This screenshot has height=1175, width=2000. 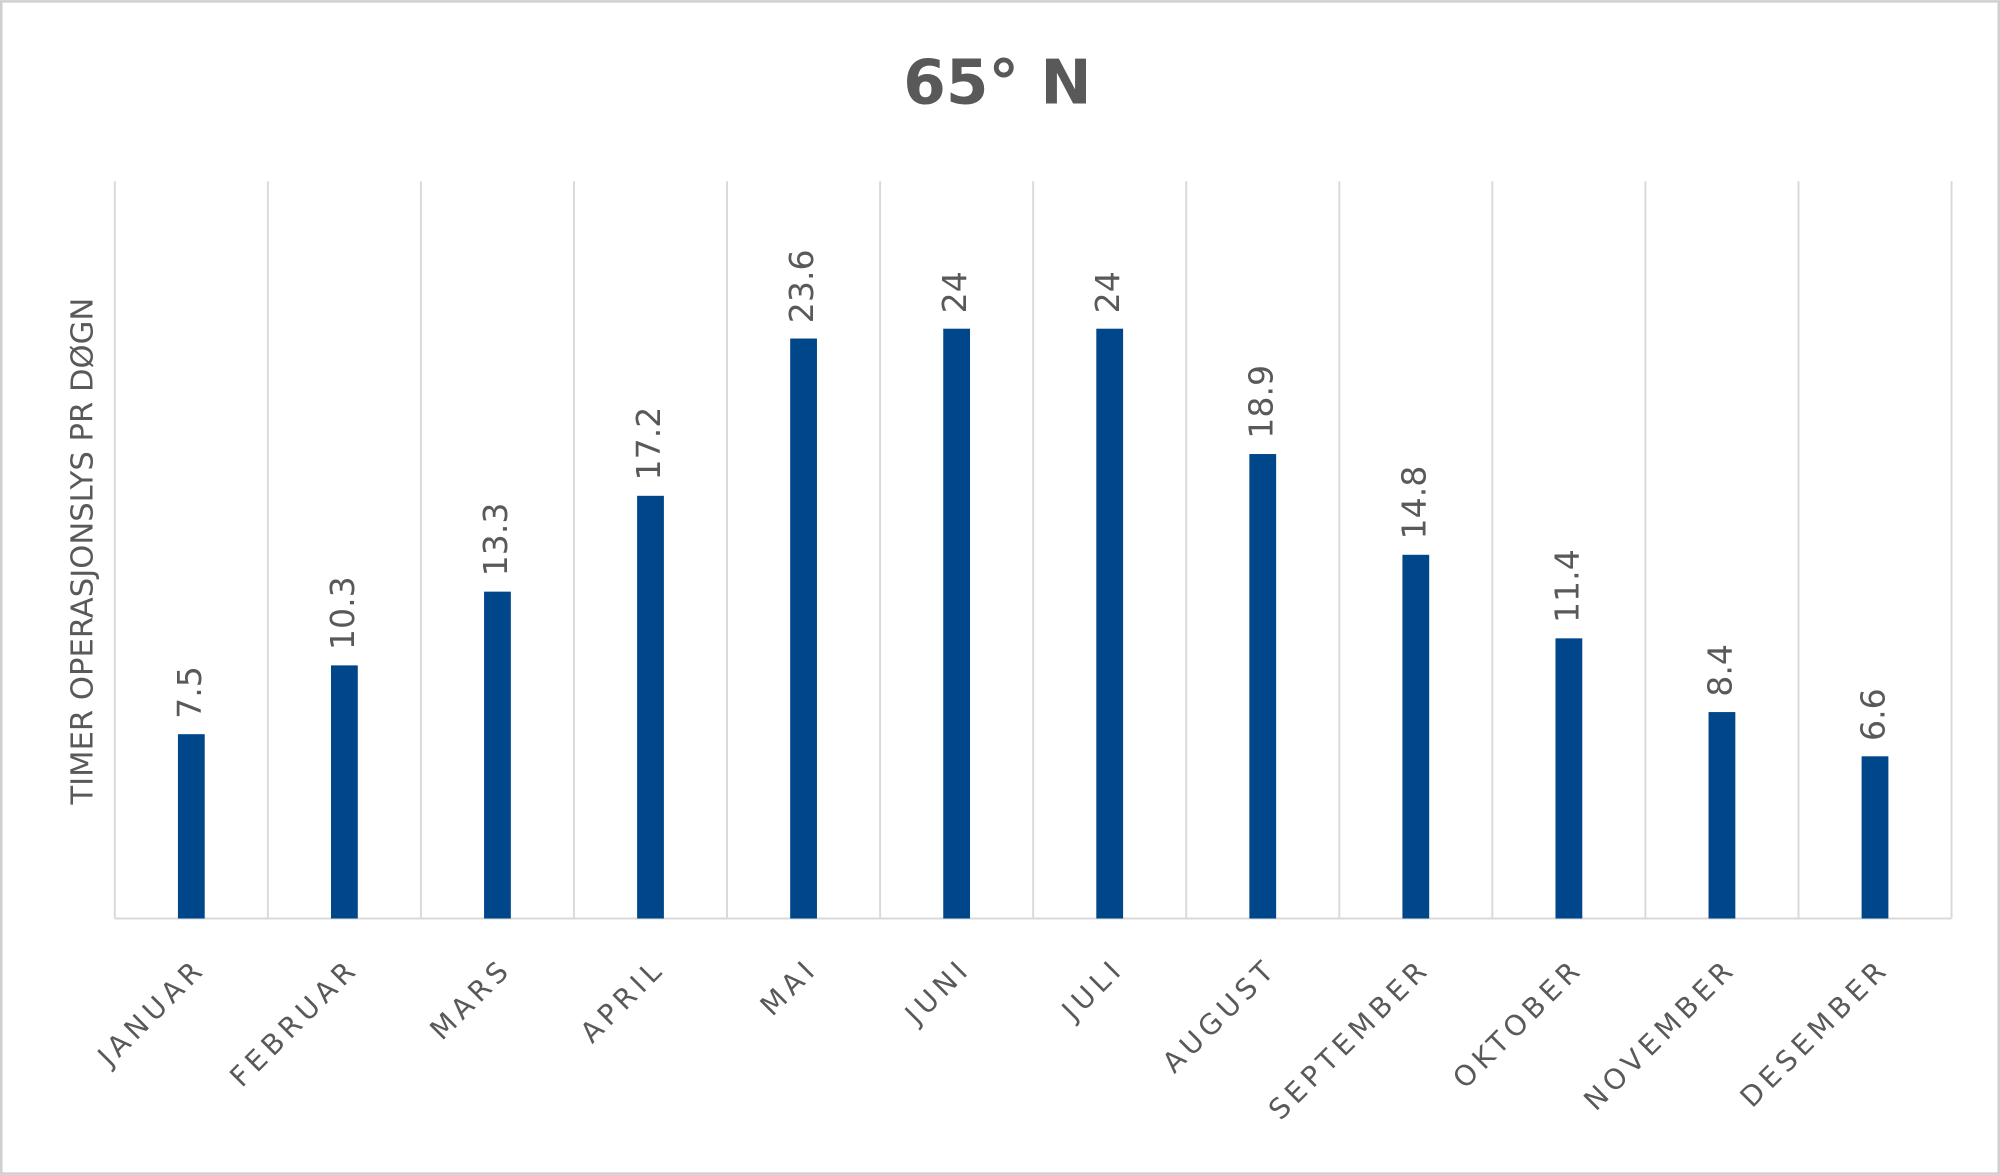 What do you see at coordinates (1413, 503) in the screenshot?
I see `data-label: 14.8` at bounding box center [1413, 503].